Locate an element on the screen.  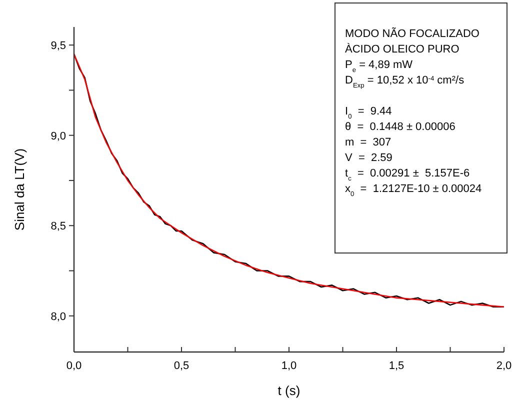
x-axis-title: t (s) is located at coordinates (289, 390).